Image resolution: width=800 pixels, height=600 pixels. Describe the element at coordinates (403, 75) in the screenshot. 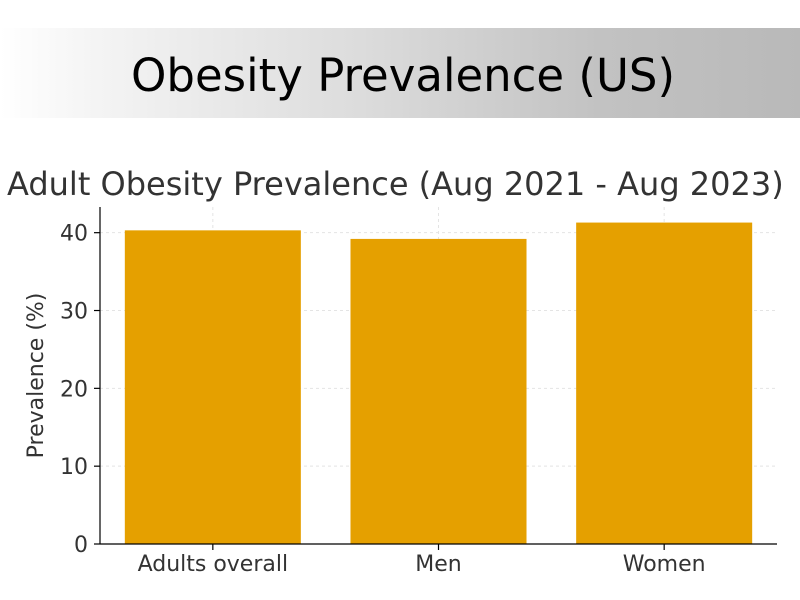

I see `page-title: Obesity Prevalence (US)` at that location.